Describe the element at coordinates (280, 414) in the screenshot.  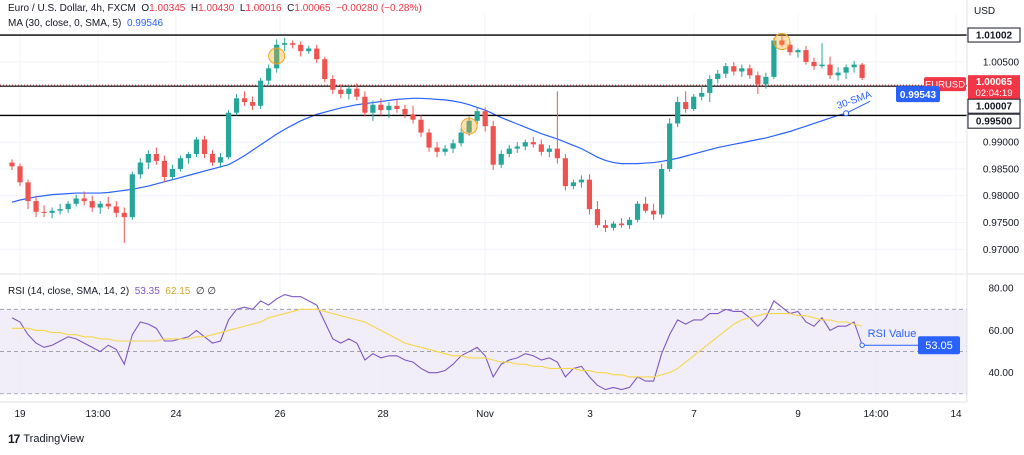
I see `time-tick-label: 26` at that location.